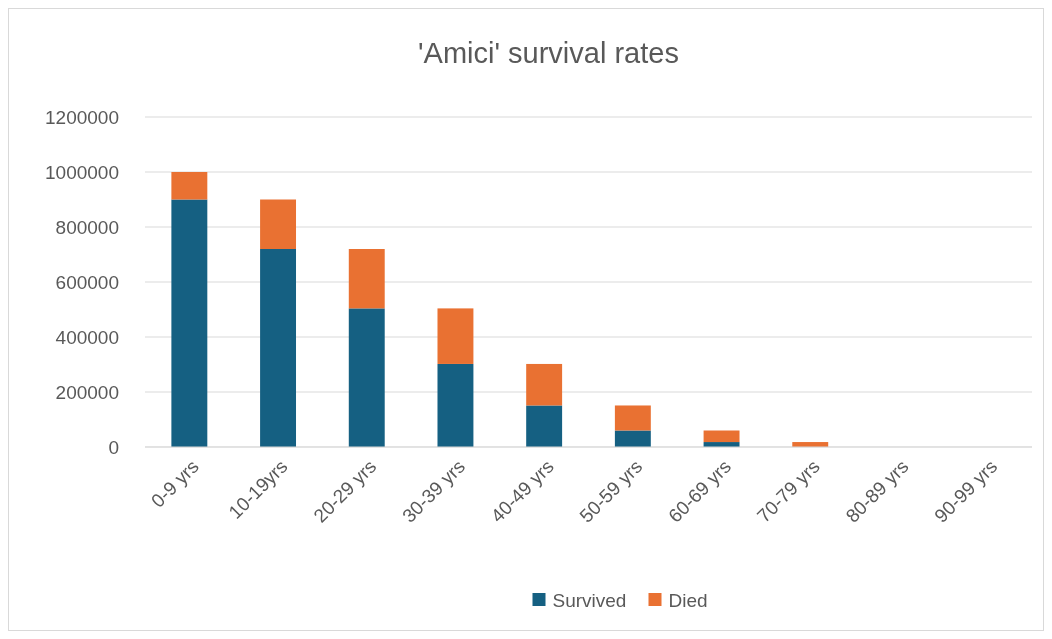 This screenshot has height=639, width=1052. I want to click on x-tick-label: 0-9 yrs, so click(174, 483).